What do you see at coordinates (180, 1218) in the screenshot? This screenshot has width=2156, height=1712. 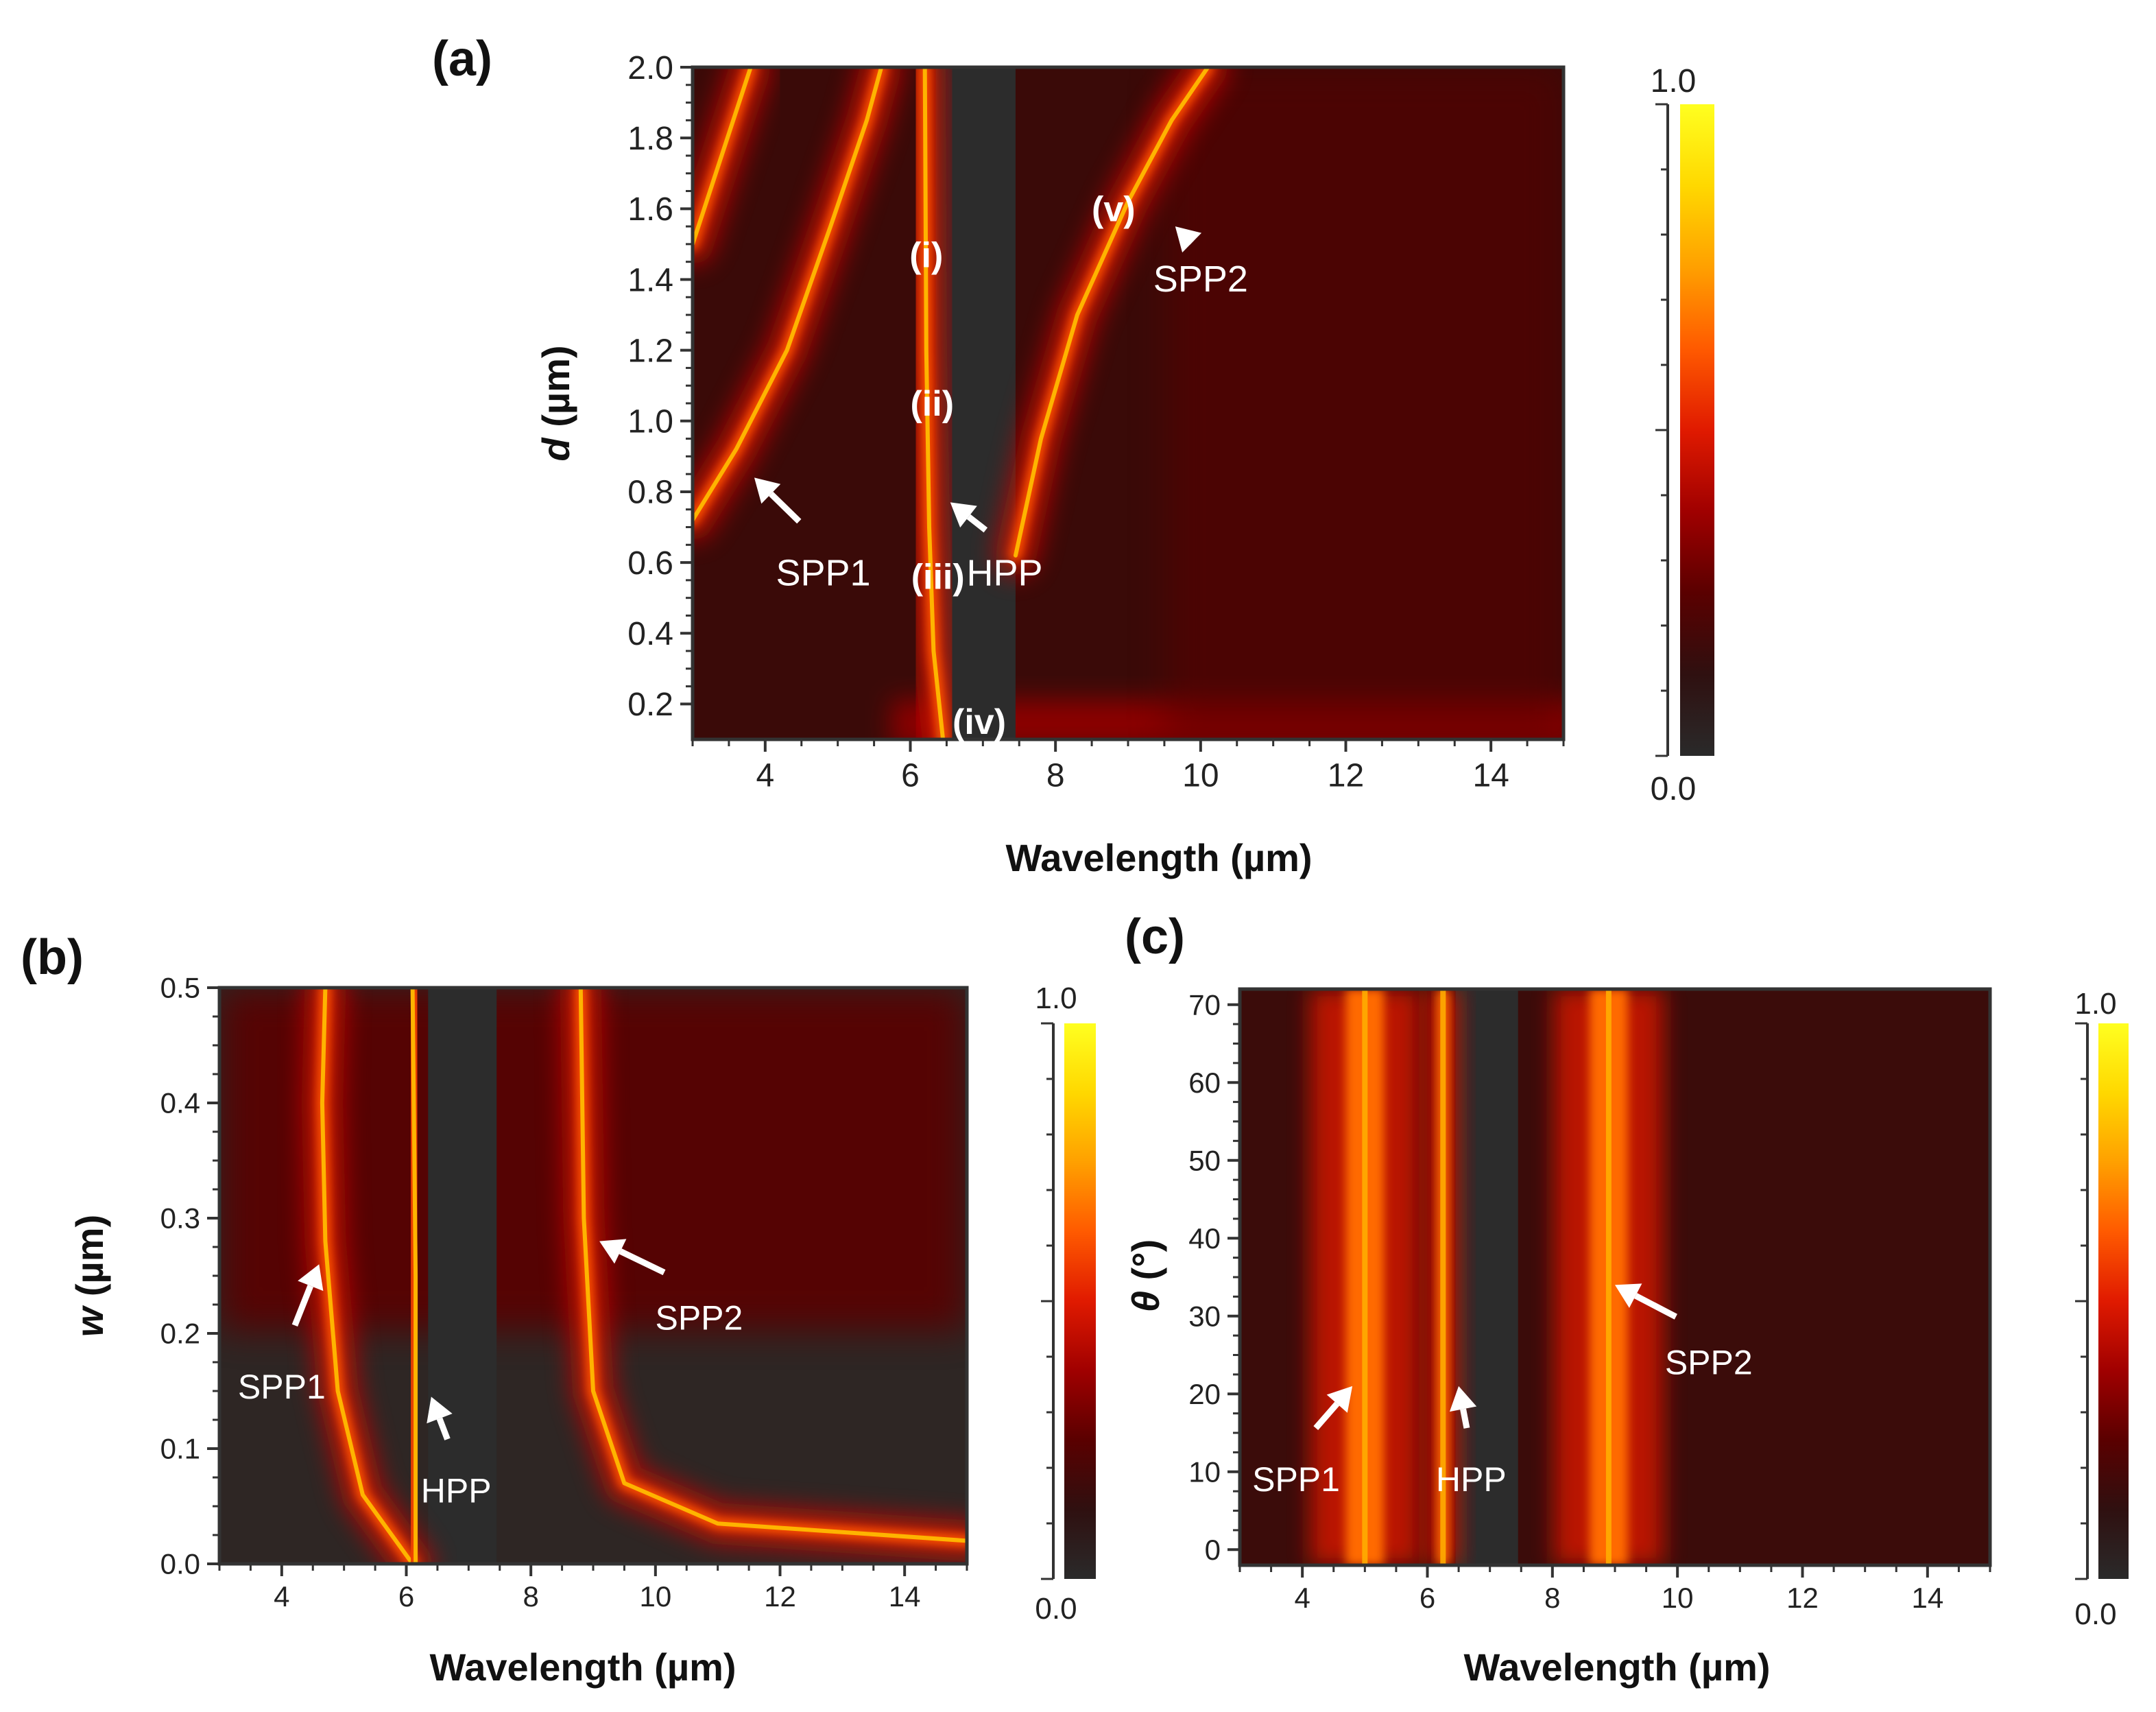 I see `y-tick-label: 0.3` at bounding box center [180, 1218].